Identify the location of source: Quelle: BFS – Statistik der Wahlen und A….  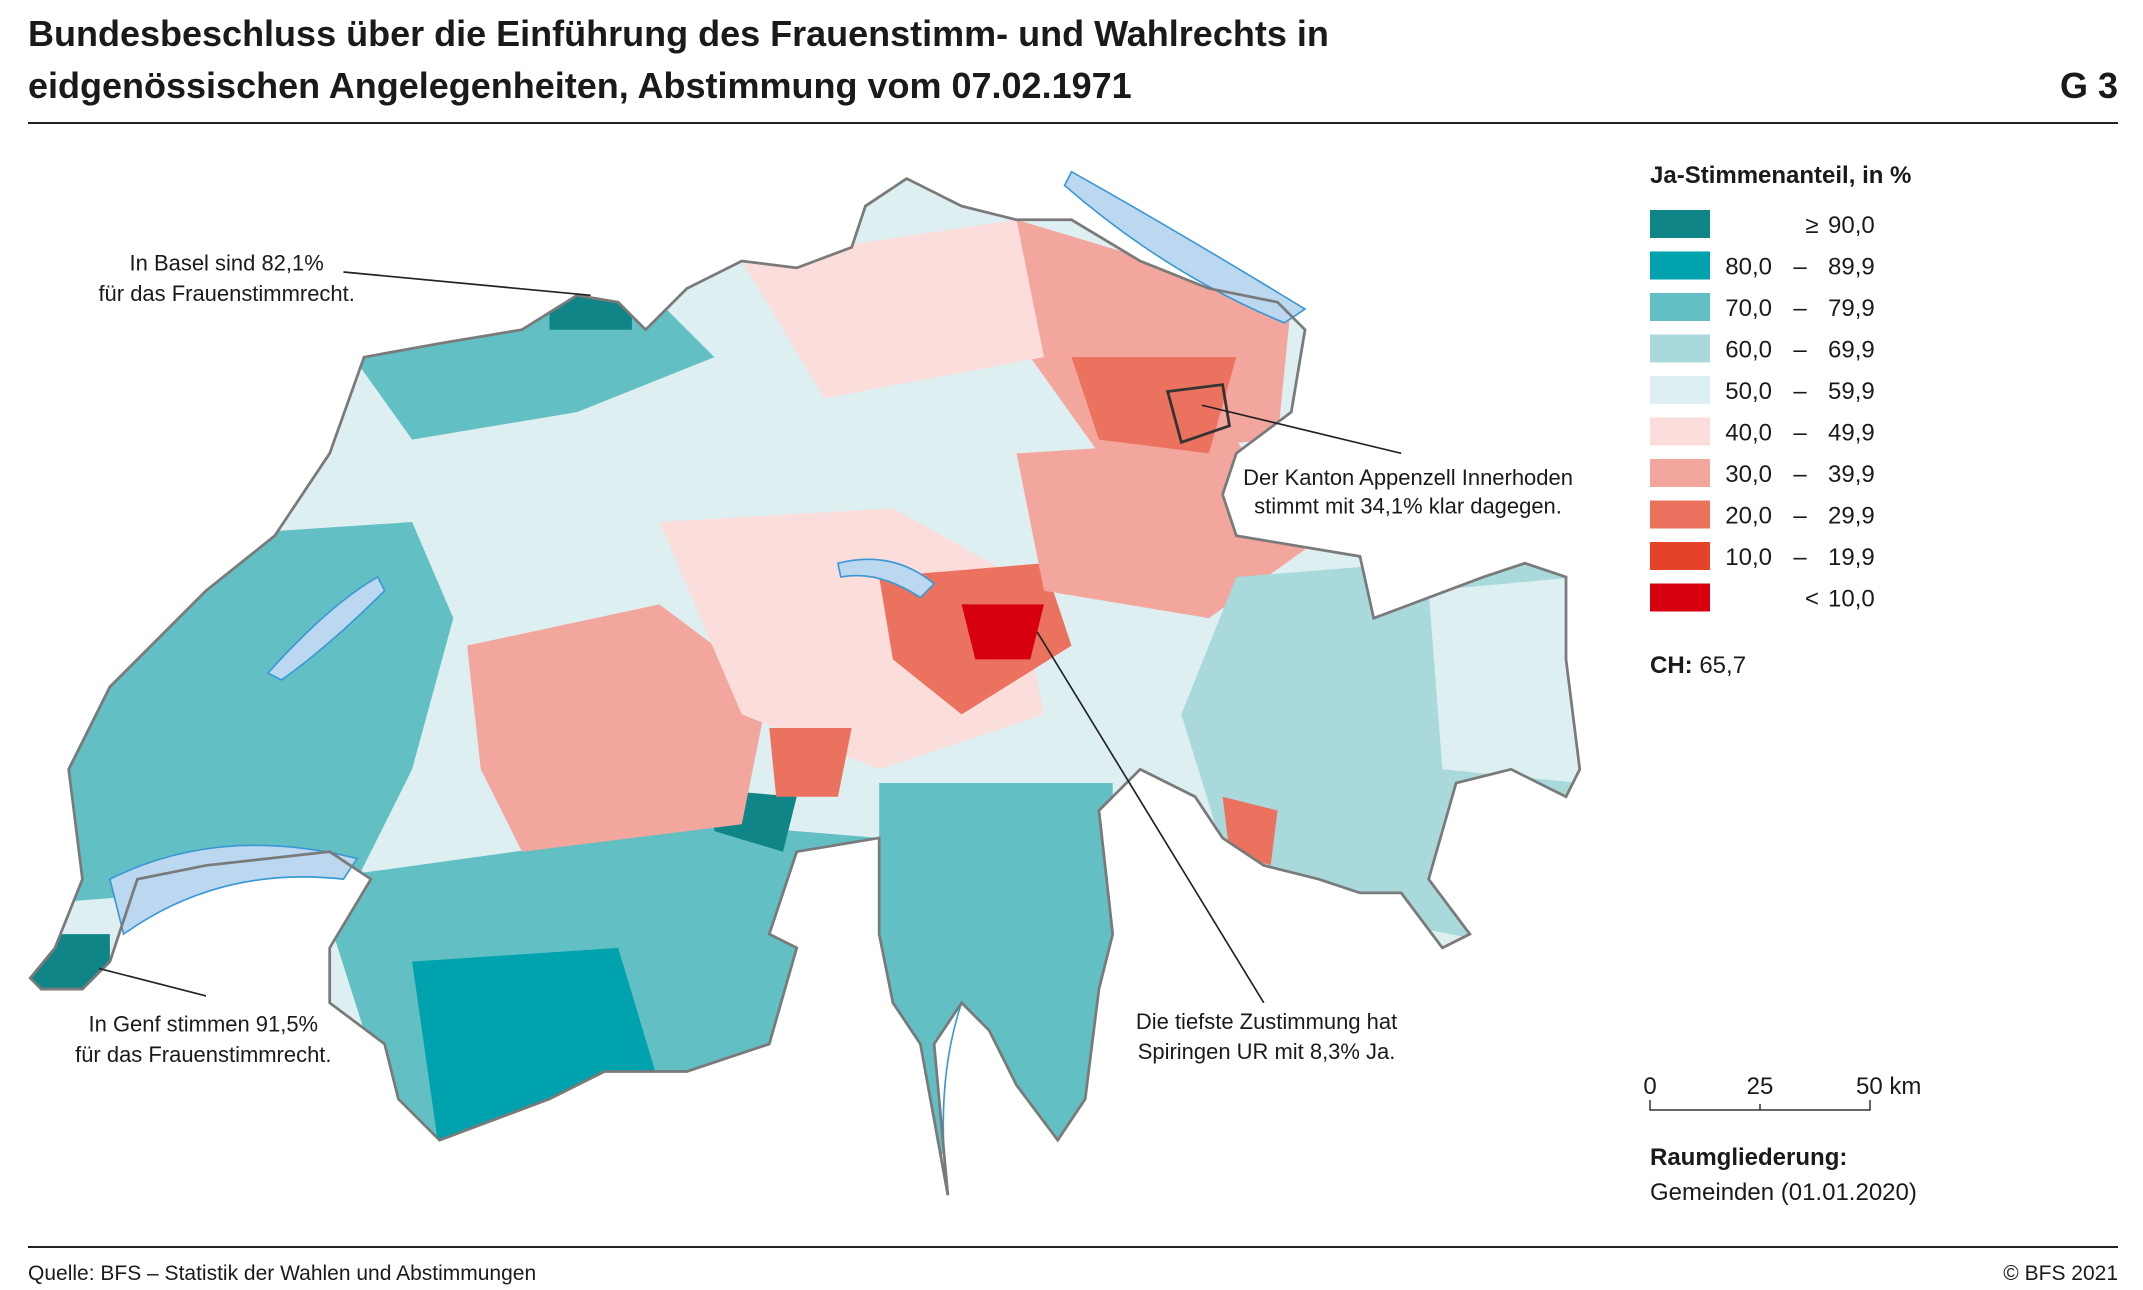
(282, 1273).